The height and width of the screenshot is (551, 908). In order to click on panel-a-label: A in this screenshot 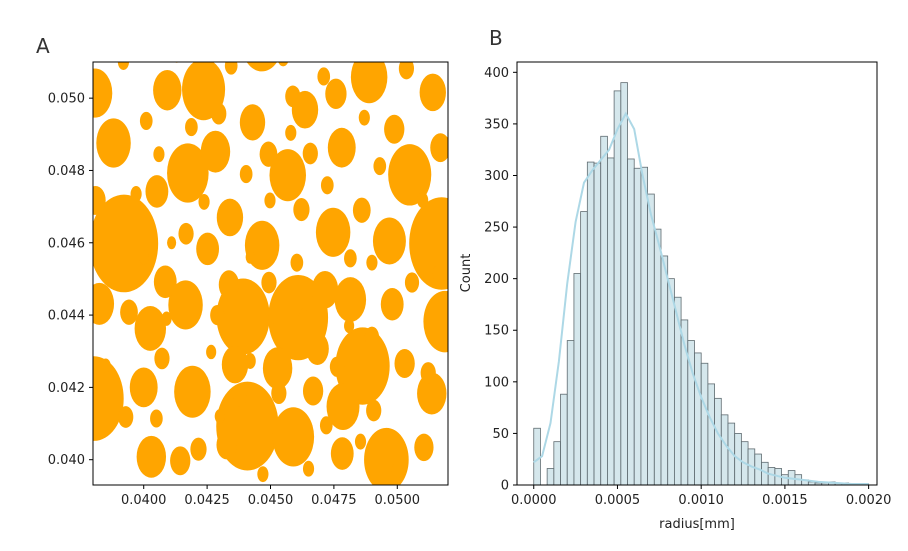, I will do `click(43, 46)`.